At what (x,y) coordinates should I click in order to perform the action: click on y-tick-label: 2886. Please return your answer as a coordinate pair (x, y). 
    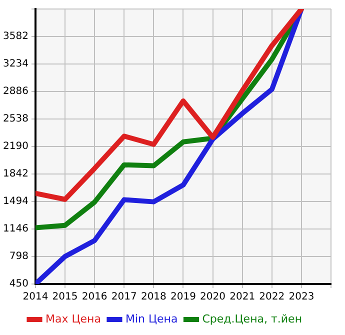
    Looking at the image, I should click on (15, 92).